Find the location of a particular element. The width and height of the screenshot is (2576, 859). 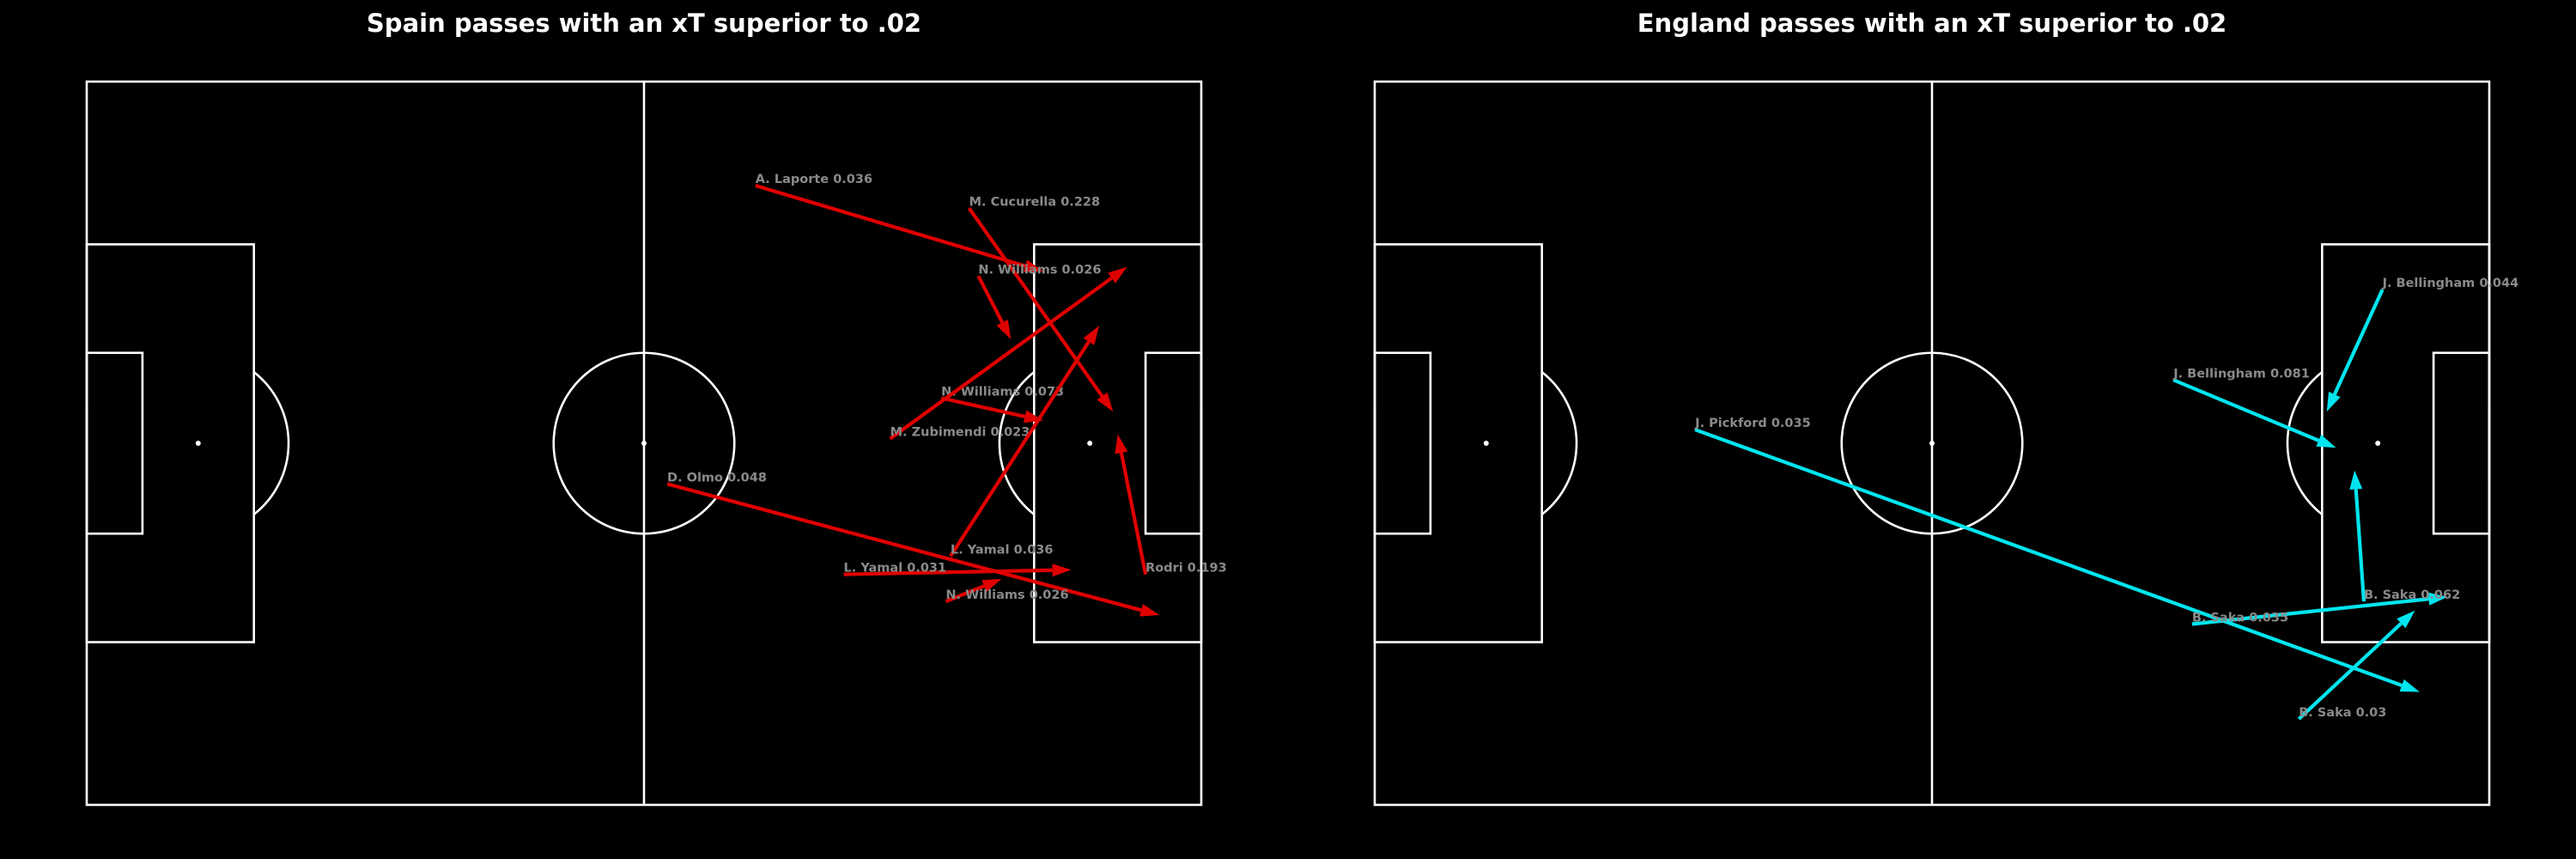

pass-player-name: D. Olmo is located at coordinates (695, 478).